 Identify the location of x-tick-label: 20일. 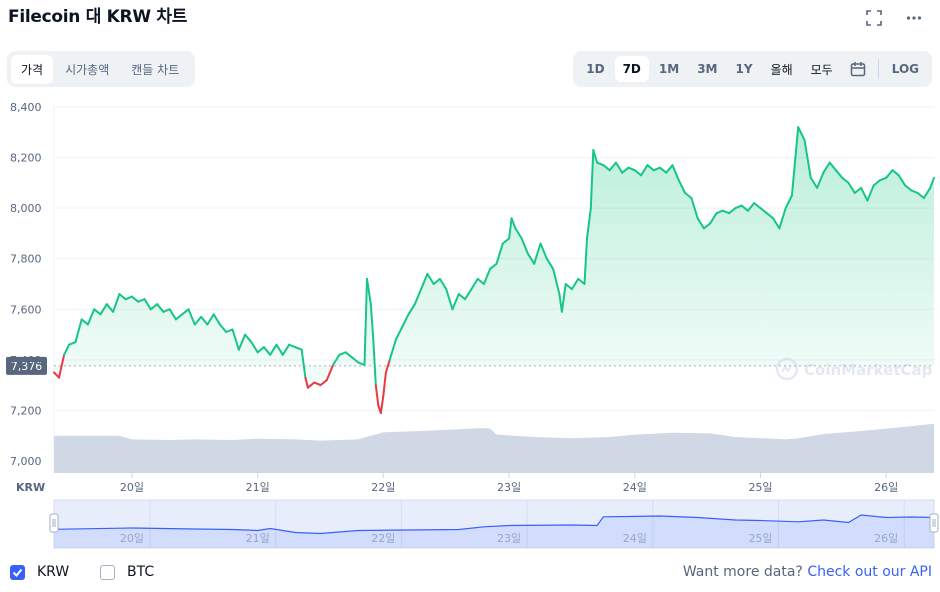
(132, 487).